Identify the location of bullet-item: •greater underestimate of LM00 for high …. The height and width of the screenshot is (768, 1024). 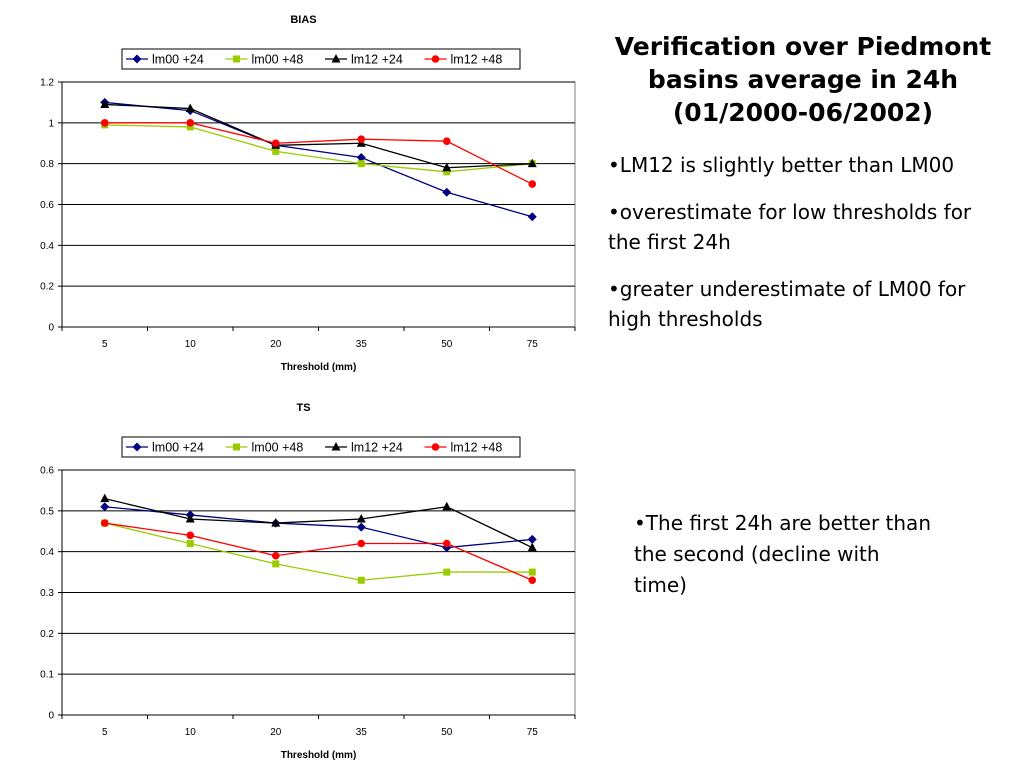
(787, 304).